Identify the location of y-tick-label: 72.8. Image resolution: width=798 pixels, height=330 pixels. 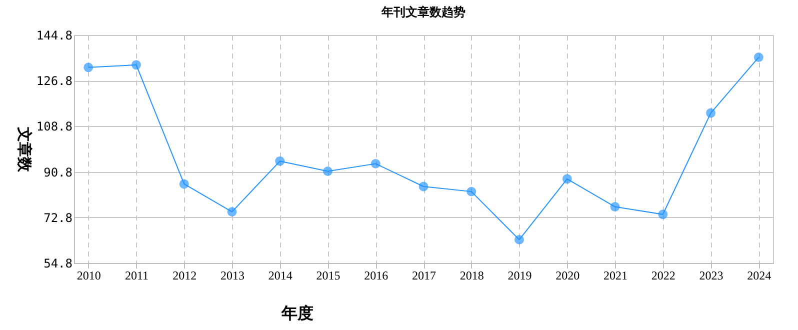
(58, 217).